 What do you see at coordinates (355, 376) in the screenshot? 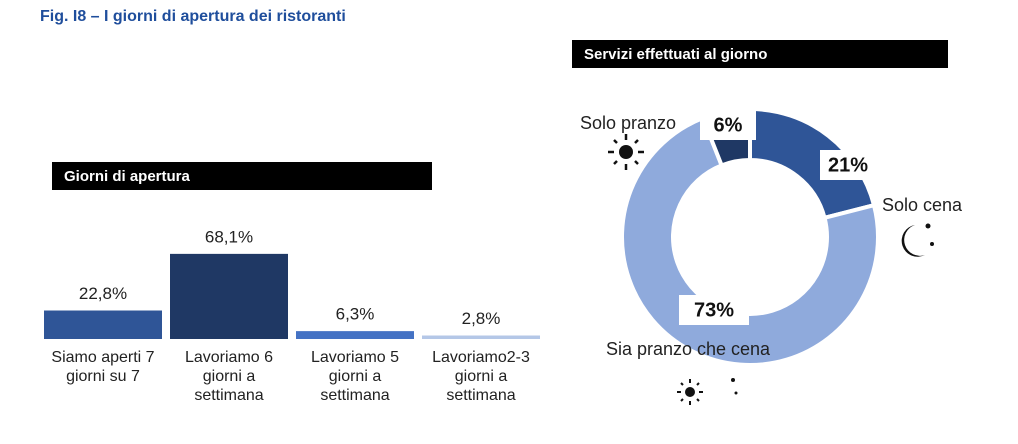
I see `category-label: Lavoriamo 5 giorni a settimana` at bounding box center [355, 376].